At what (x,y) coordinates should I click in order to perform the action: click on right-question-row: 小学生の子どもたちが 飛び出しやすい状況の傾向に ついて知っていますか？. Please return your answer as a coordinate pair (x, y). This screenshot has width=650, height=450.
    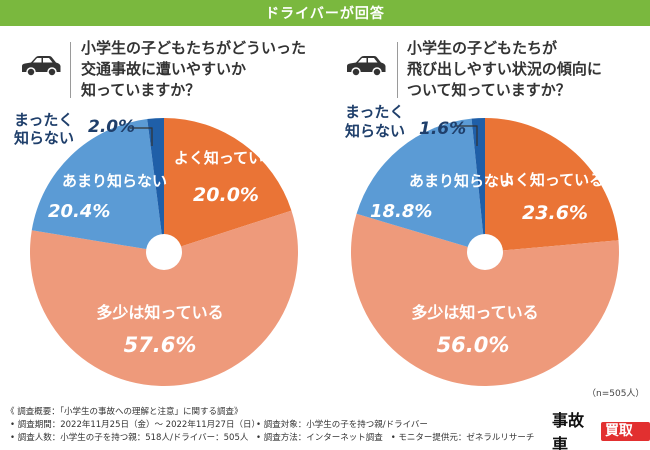
    Looking at the image, I should click on (487, 74).